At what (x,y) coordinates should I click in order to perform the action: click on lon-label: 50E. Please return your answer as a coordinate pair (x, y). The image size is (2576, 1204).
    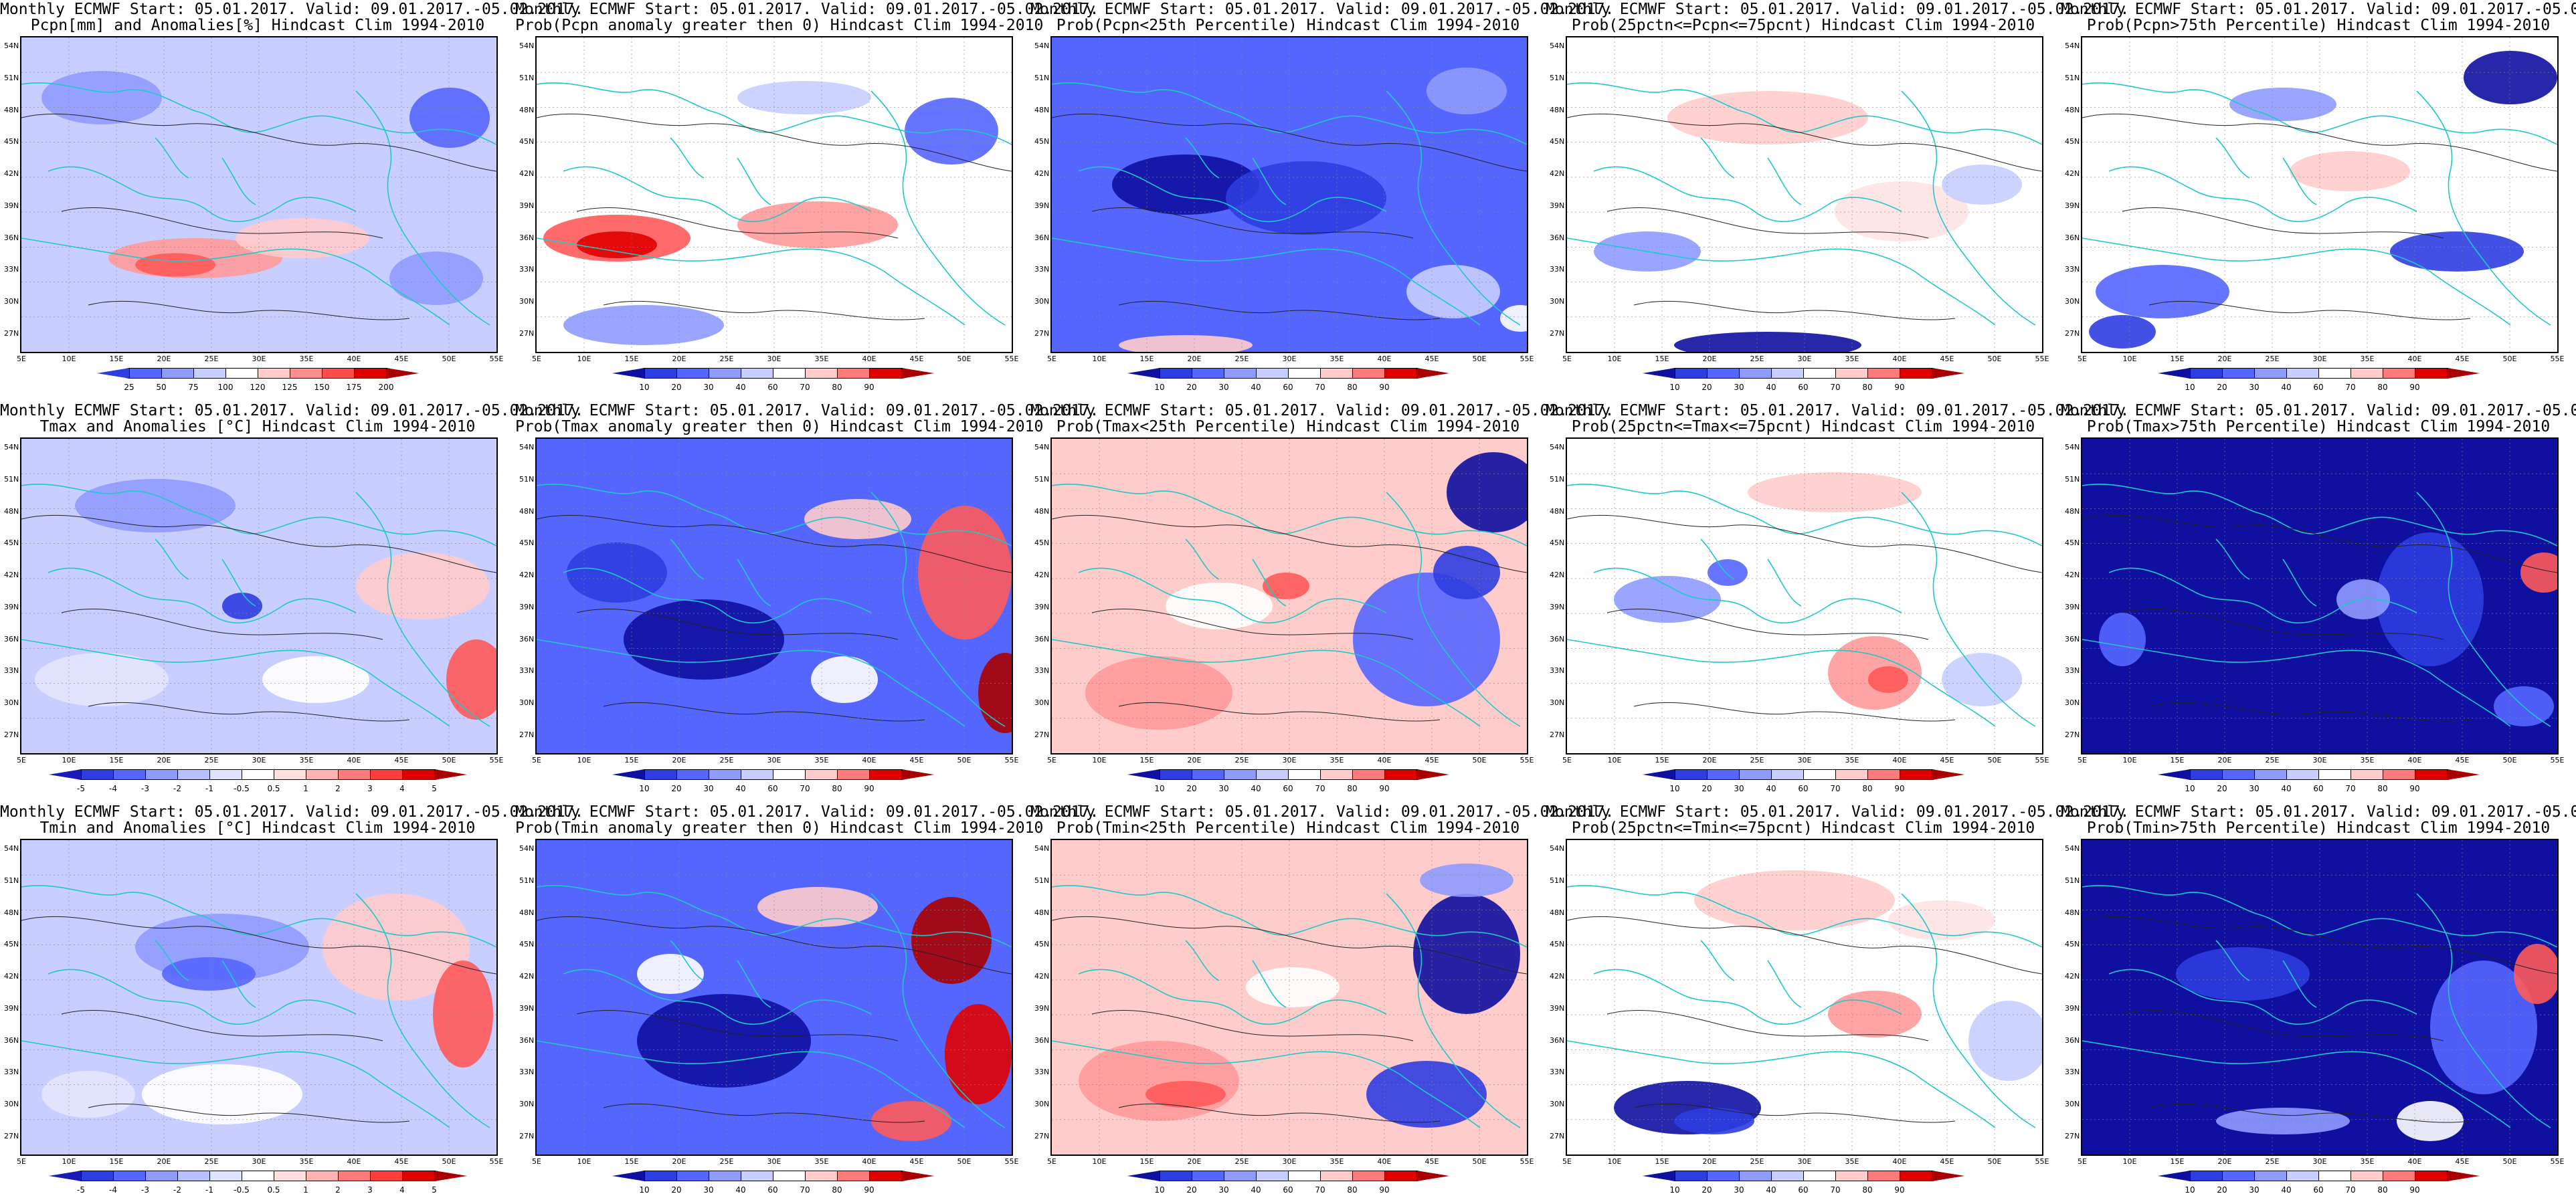
    Looking at the image, I should click on (1479, 1161).